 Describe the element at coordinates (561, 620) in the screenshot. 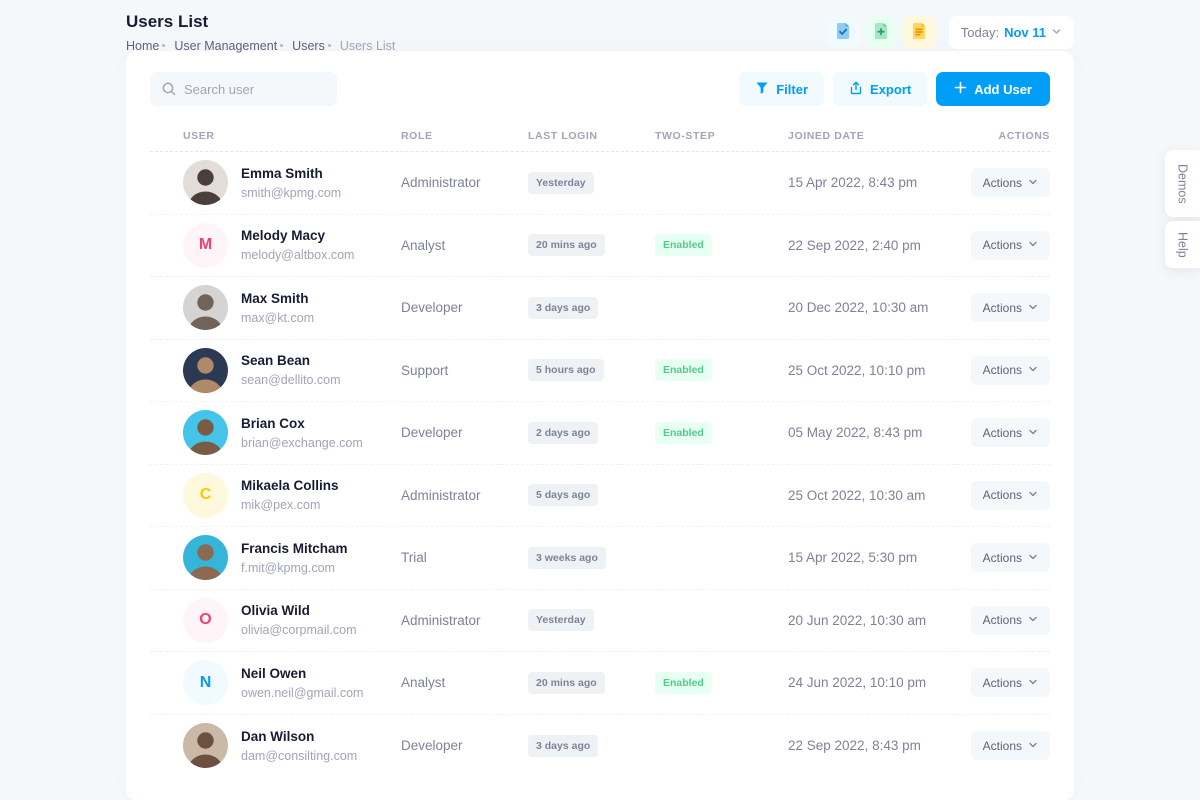

I see `last-login-badge: Yesterday` at that location.